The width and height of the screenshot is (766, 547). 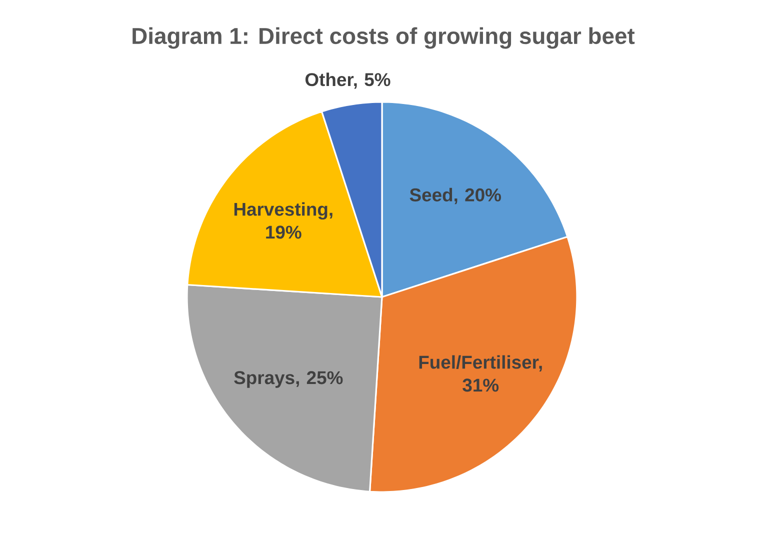 I want to click on data-label: Other, 5%, so click(x=347, y=80).